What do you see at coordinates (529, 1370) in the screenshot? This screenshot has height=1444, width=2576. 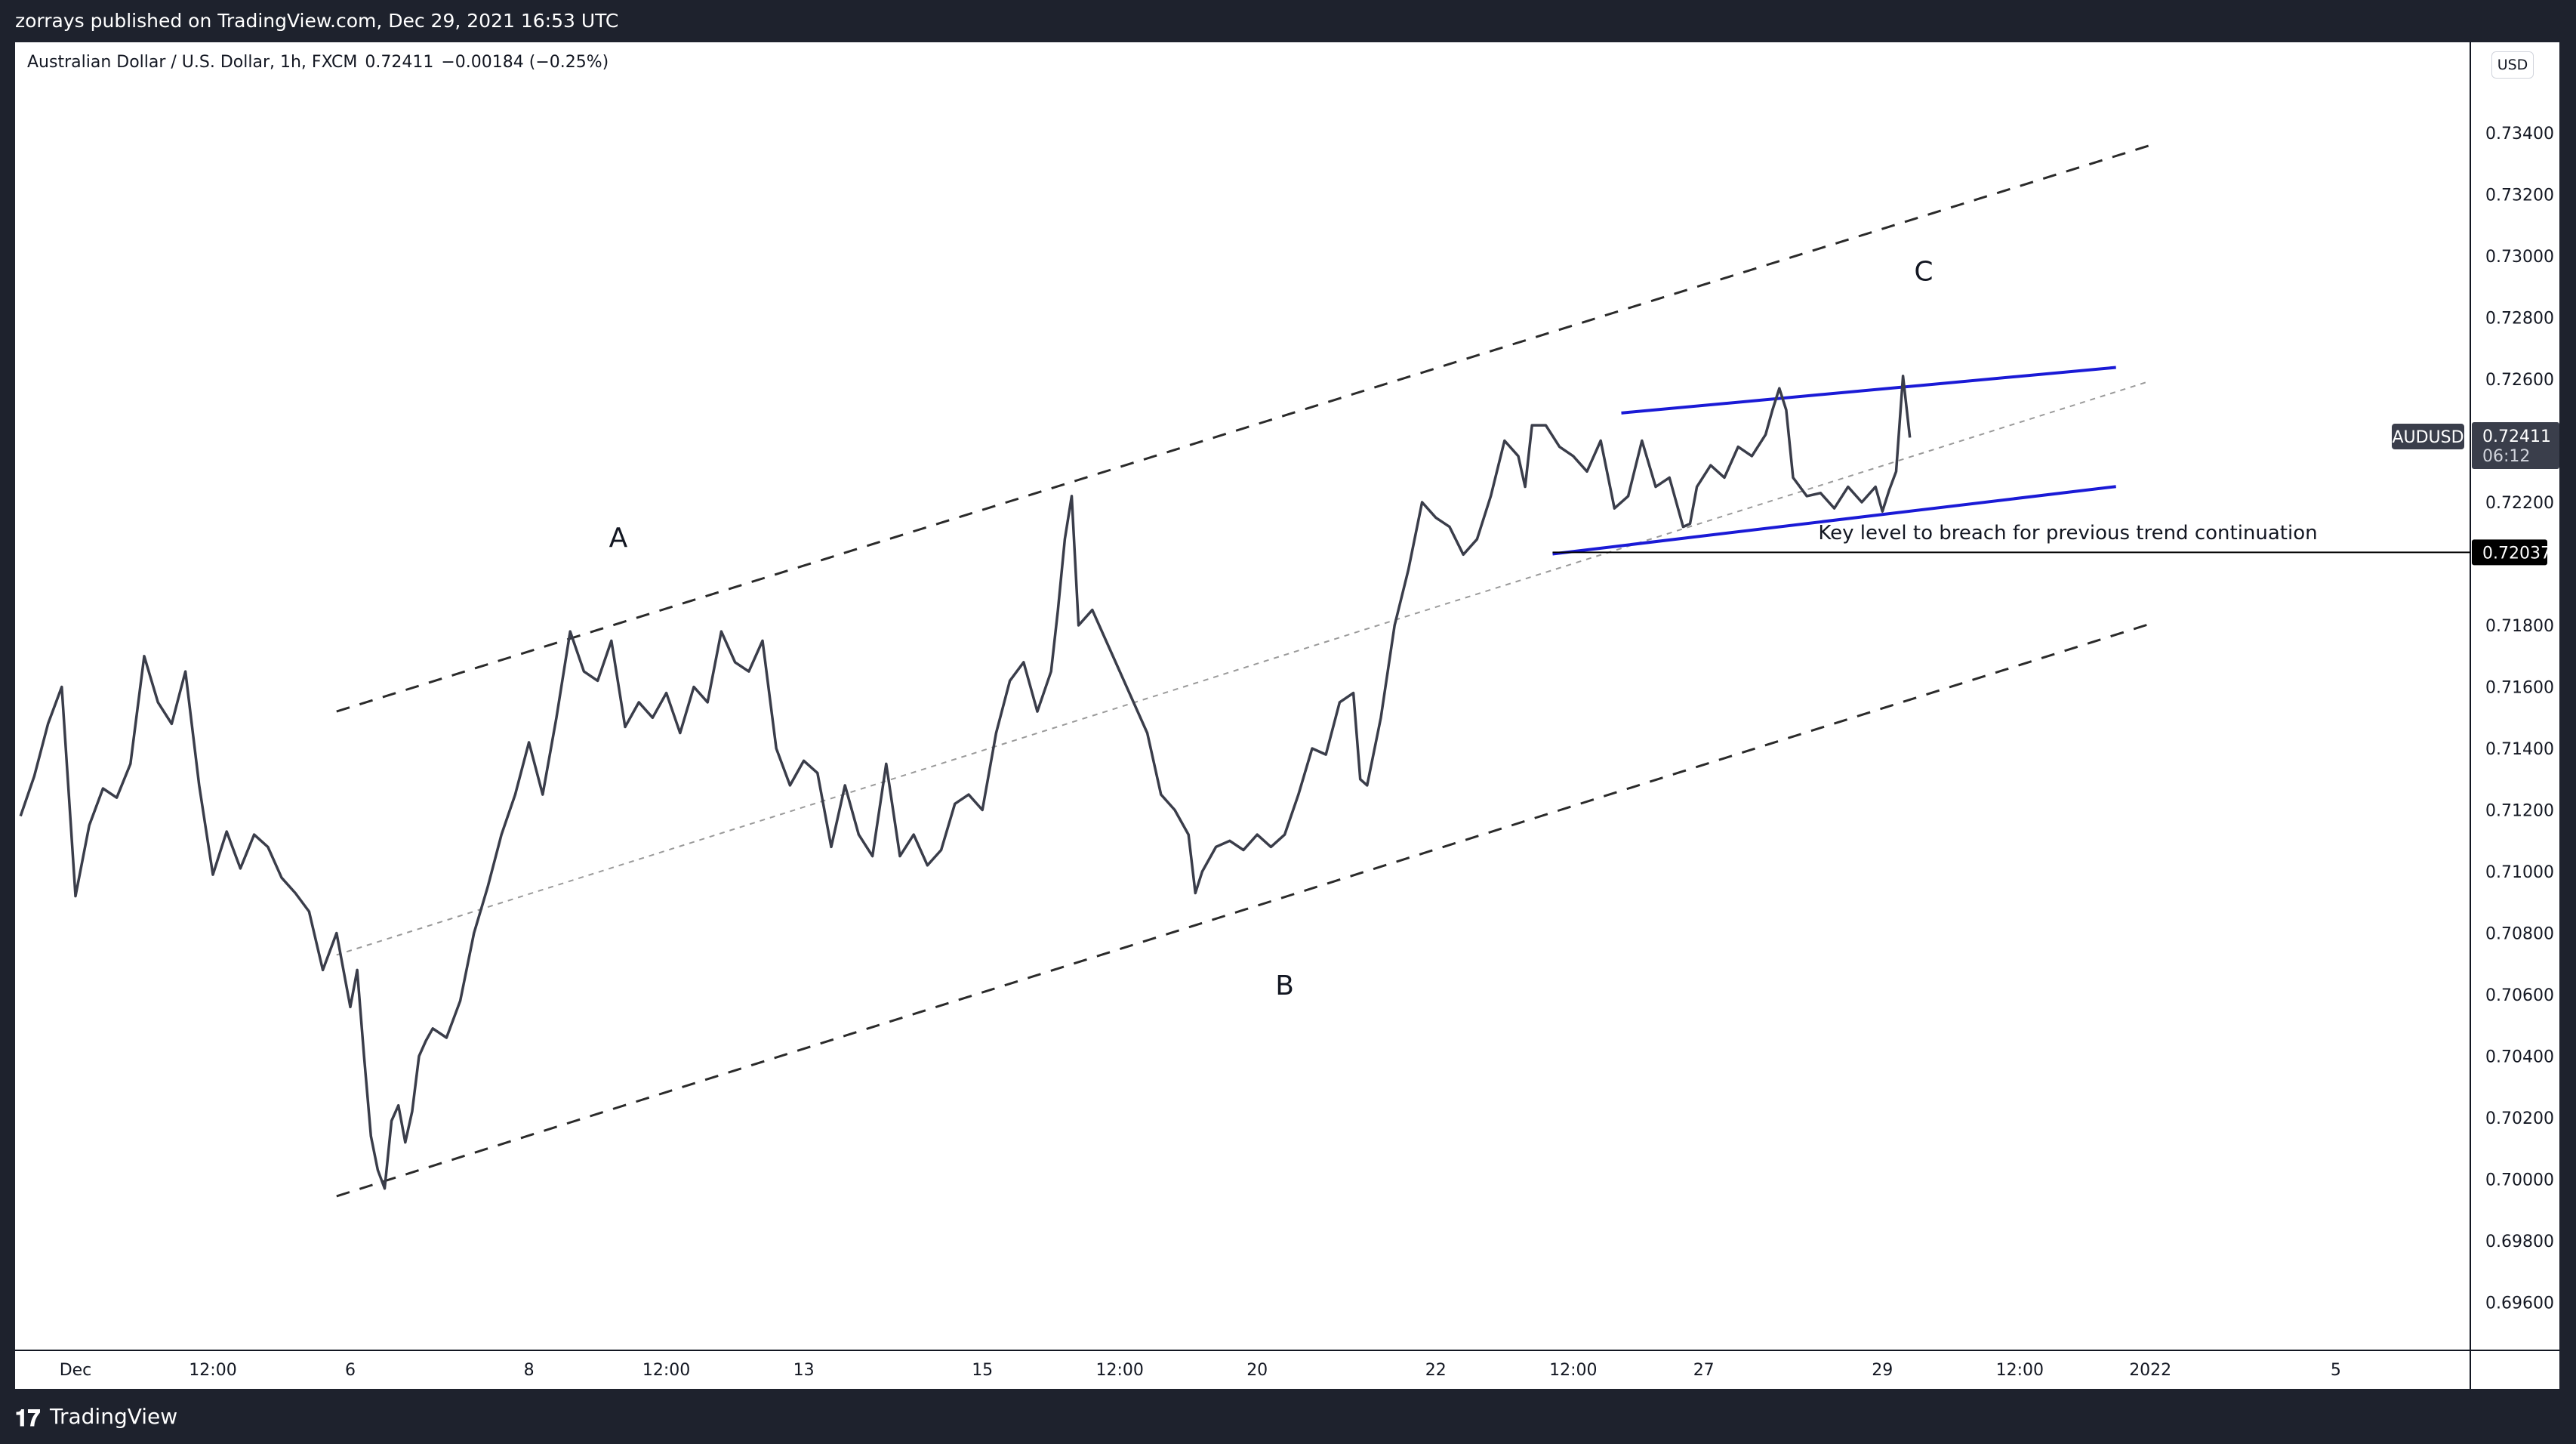 I see `x-tick-label: 8` at bounding box center [529, 1370].